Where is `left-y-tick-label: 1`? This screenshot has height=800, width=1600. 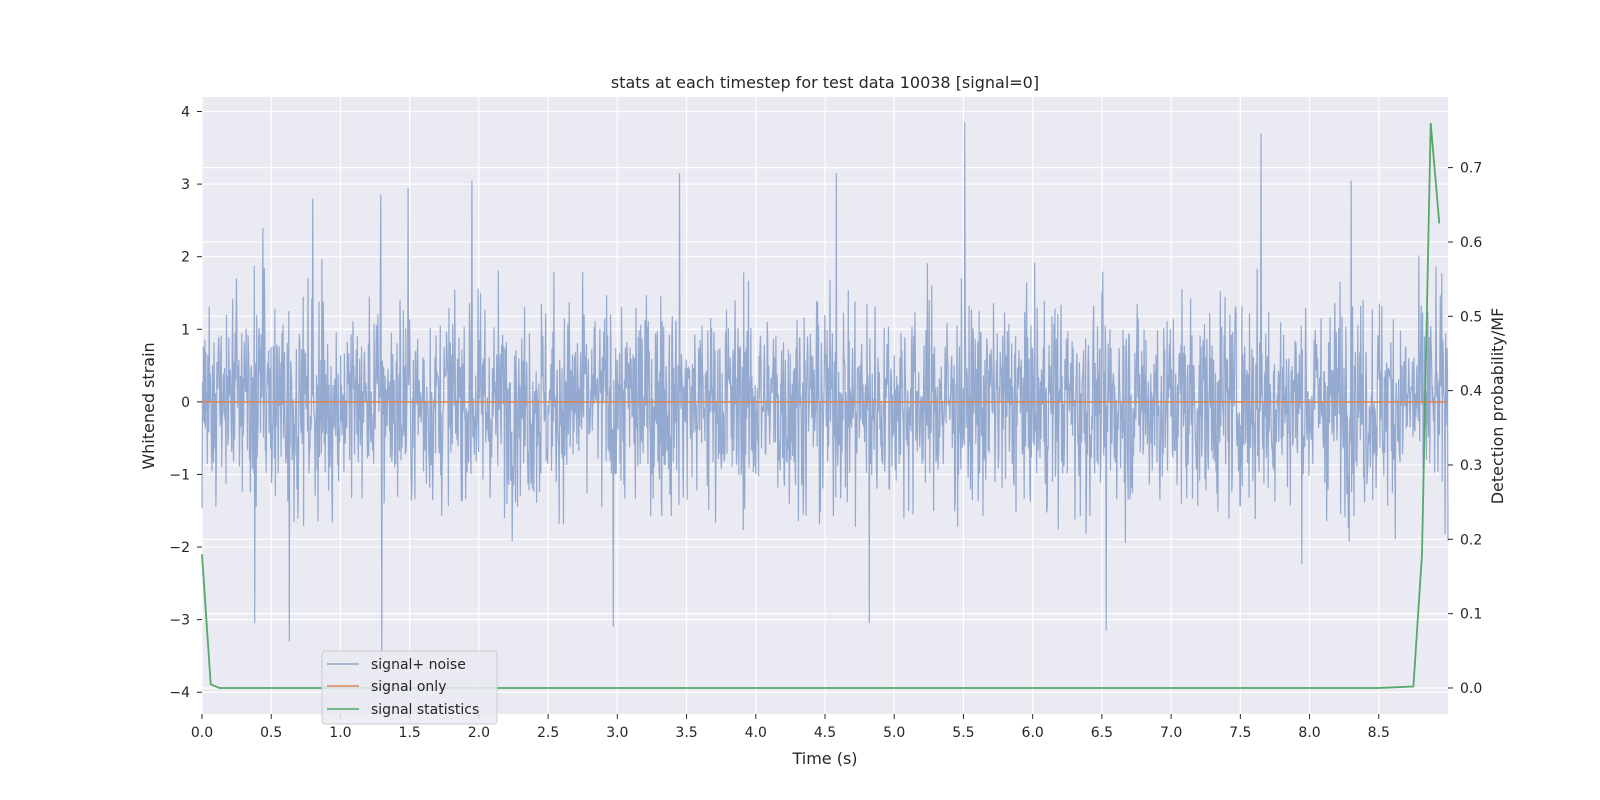 left-y-tick-label: 1 is located at coordinates (185, 330).